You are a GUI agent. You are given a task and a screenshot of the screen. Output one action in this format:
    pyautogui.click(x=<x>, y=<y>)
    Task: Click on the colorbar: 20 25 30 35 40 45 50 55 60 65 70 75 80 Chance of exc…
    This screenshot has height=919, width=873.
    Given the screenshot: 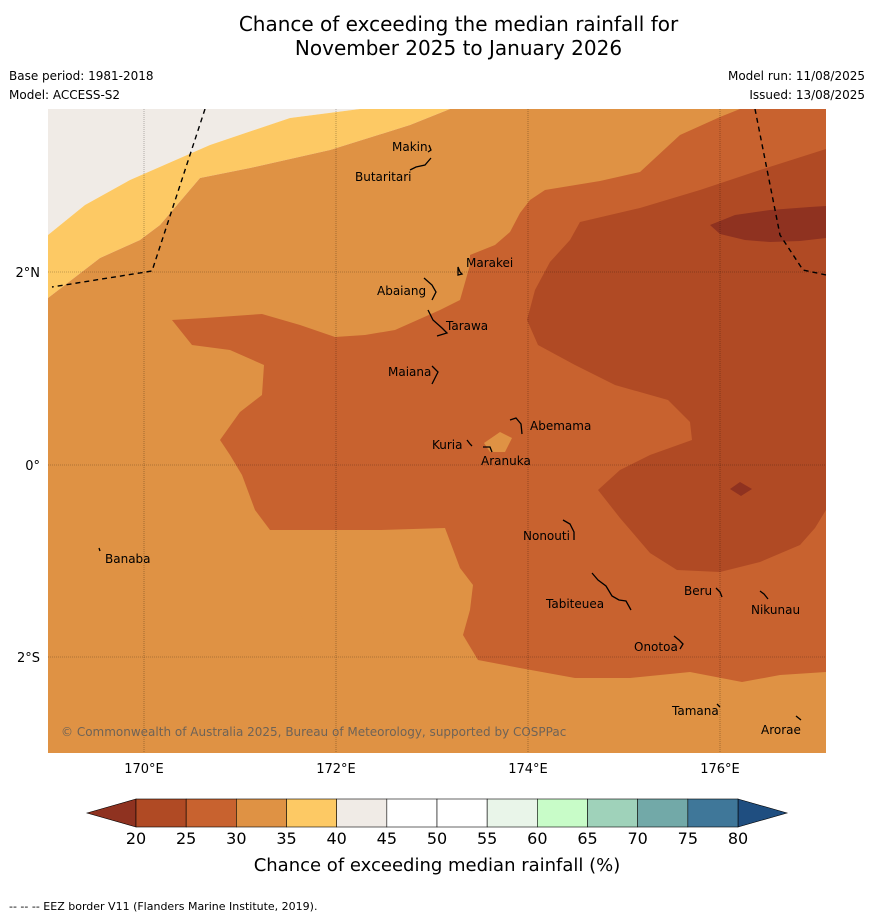 What is the action you would take?
    pyautogui.click(x=437, y=837)
    